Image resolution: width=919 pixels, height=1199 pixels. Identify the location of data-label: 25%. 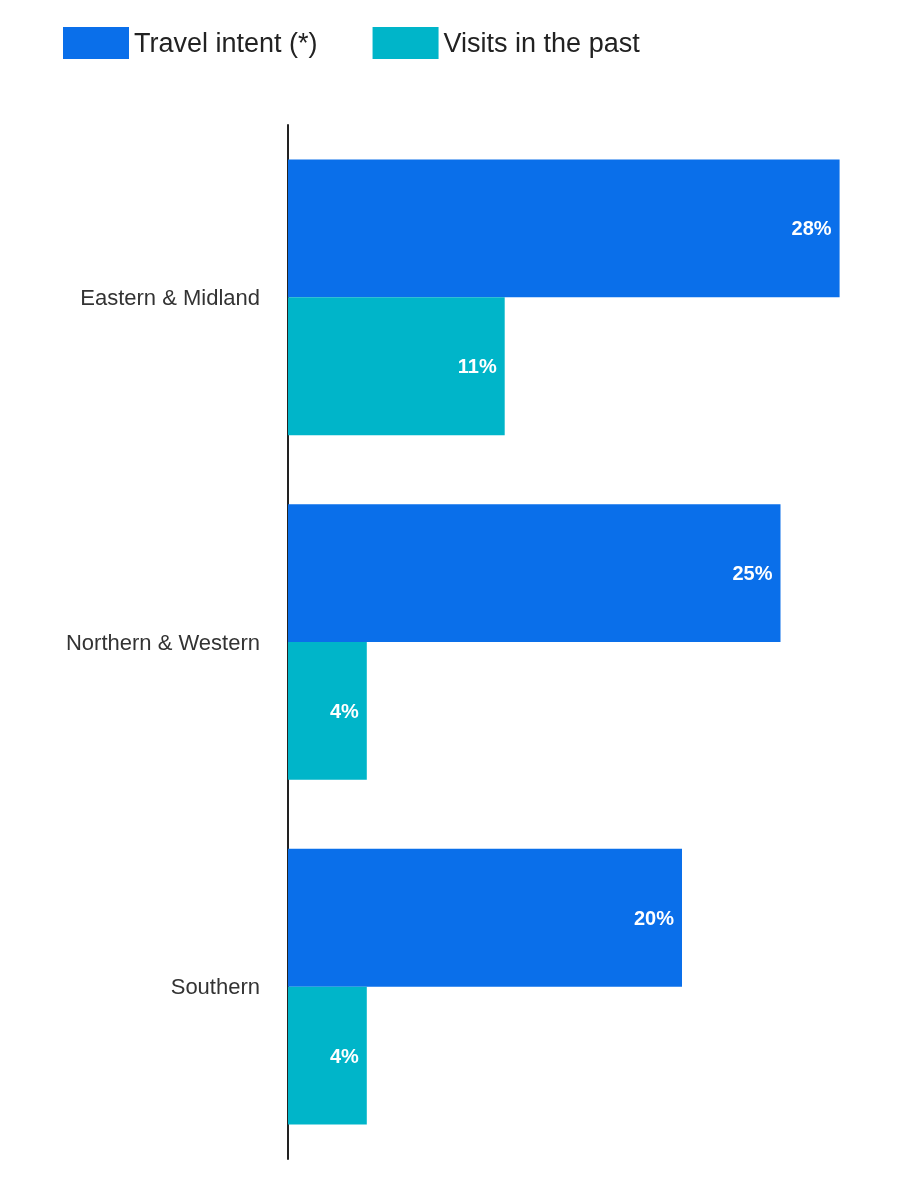
(752, 573).